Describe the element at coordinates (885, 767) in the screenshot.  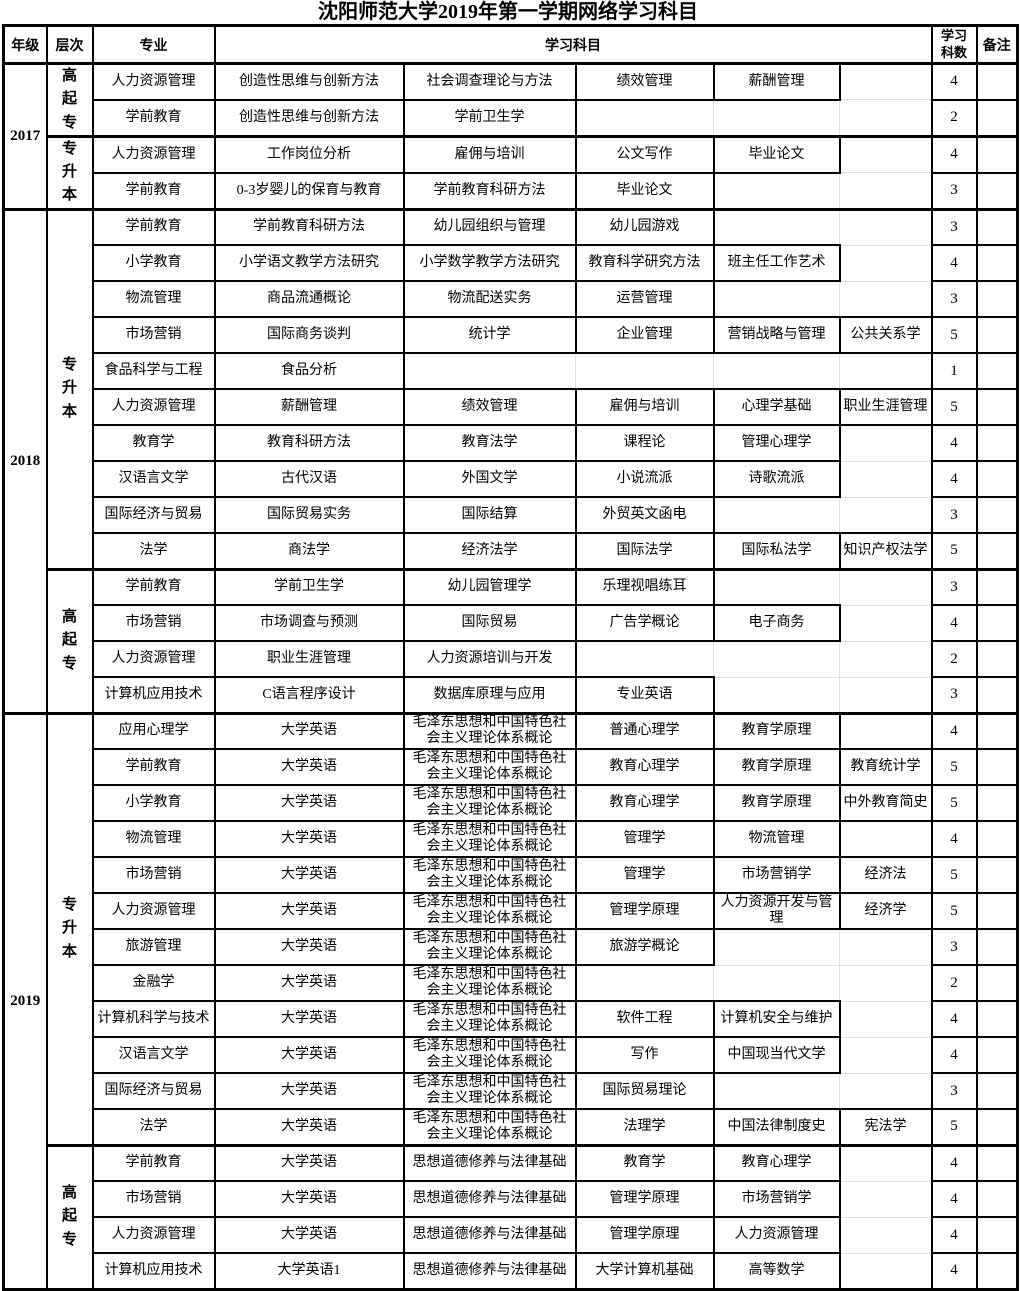
I see `subject-cell: 教育统计学` at that location.